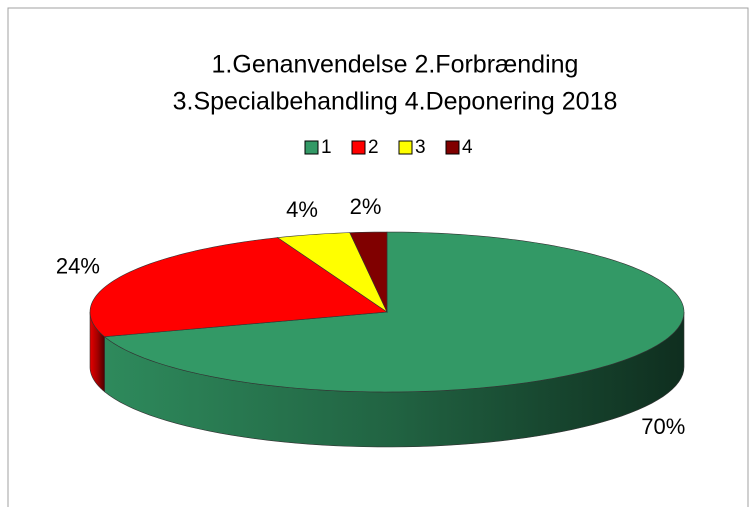 This screenshot has width=756, height=512. What do you see at coordinates (366, 206) in the screenshot?
I see `data-label: 2%` at bounding box center [366, 206].